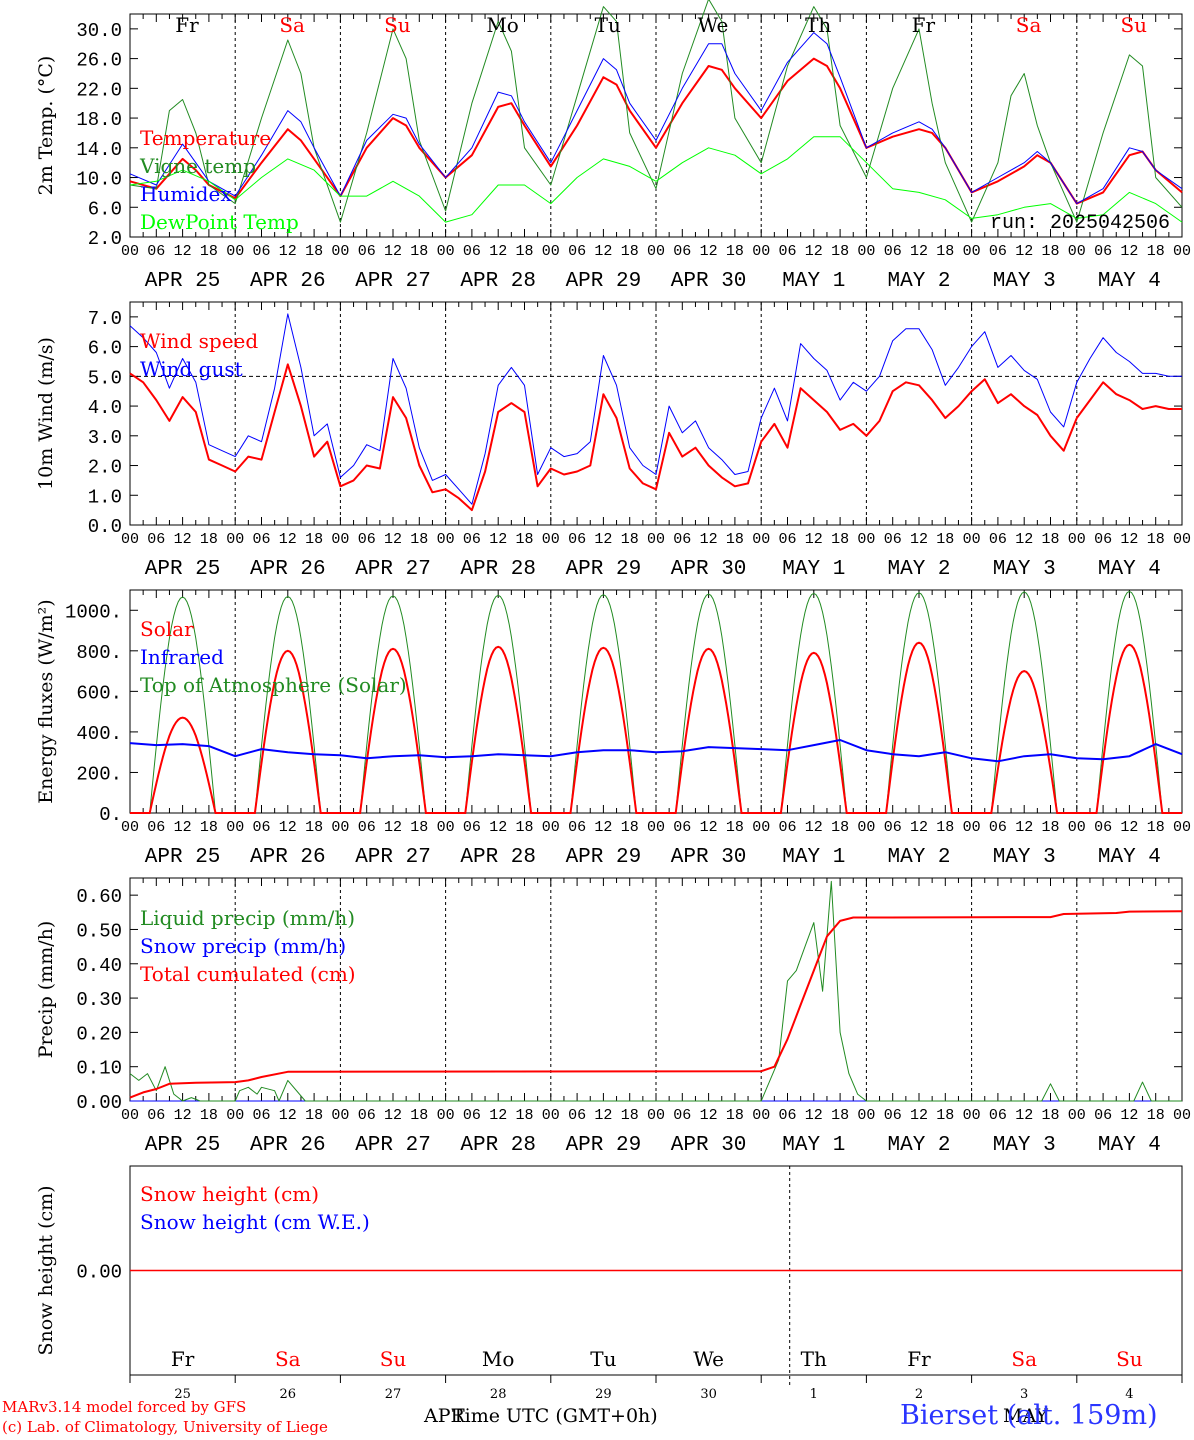 This screenshot has height=1440, width=1194. What do you see at coordinates (656, 131) in the screenshot?
I see `series-line-temperature` at bounding box center [656, 131].